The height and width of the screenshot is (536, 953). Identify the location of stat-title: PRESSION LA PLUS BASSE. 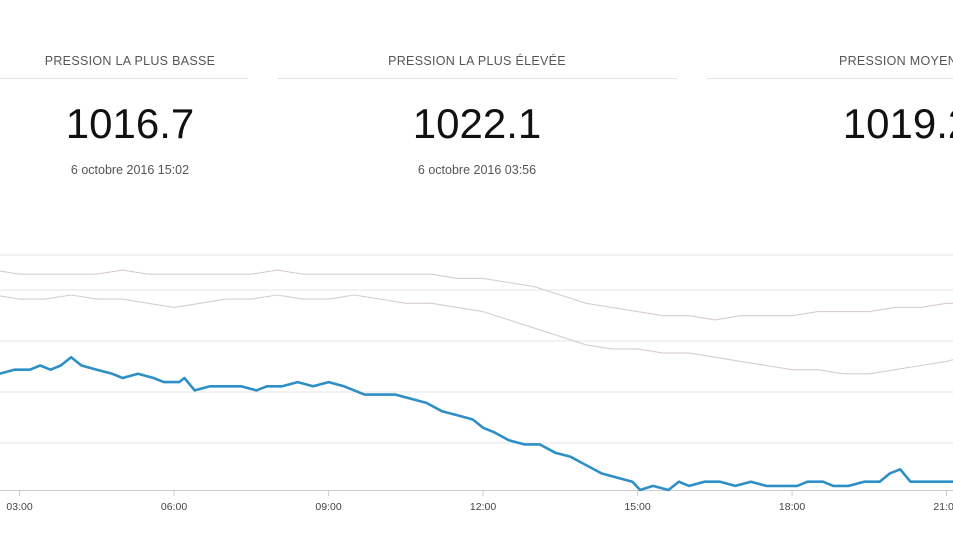
(130, 61).